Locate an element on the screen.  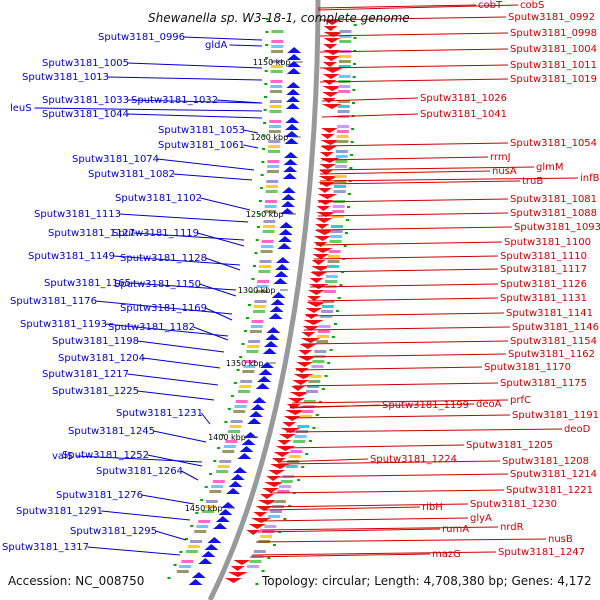
gene-label-left: Sputw3181_1204 is located at coordinates (101, 358).